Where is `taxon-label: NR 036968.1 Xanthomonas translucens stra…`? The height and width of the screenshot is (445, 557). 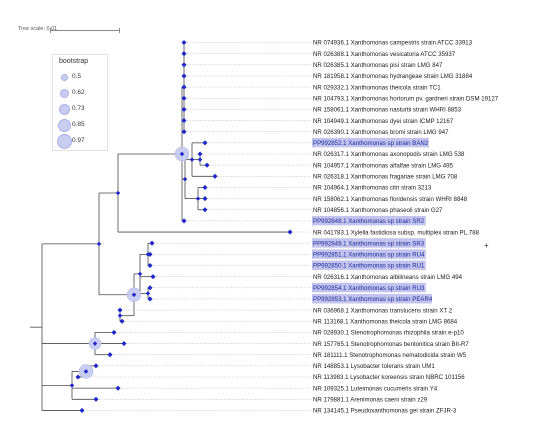 taxon-label: NR 036968.1 Xanthomonas translucens stra… is located at coordinates (383, 310).